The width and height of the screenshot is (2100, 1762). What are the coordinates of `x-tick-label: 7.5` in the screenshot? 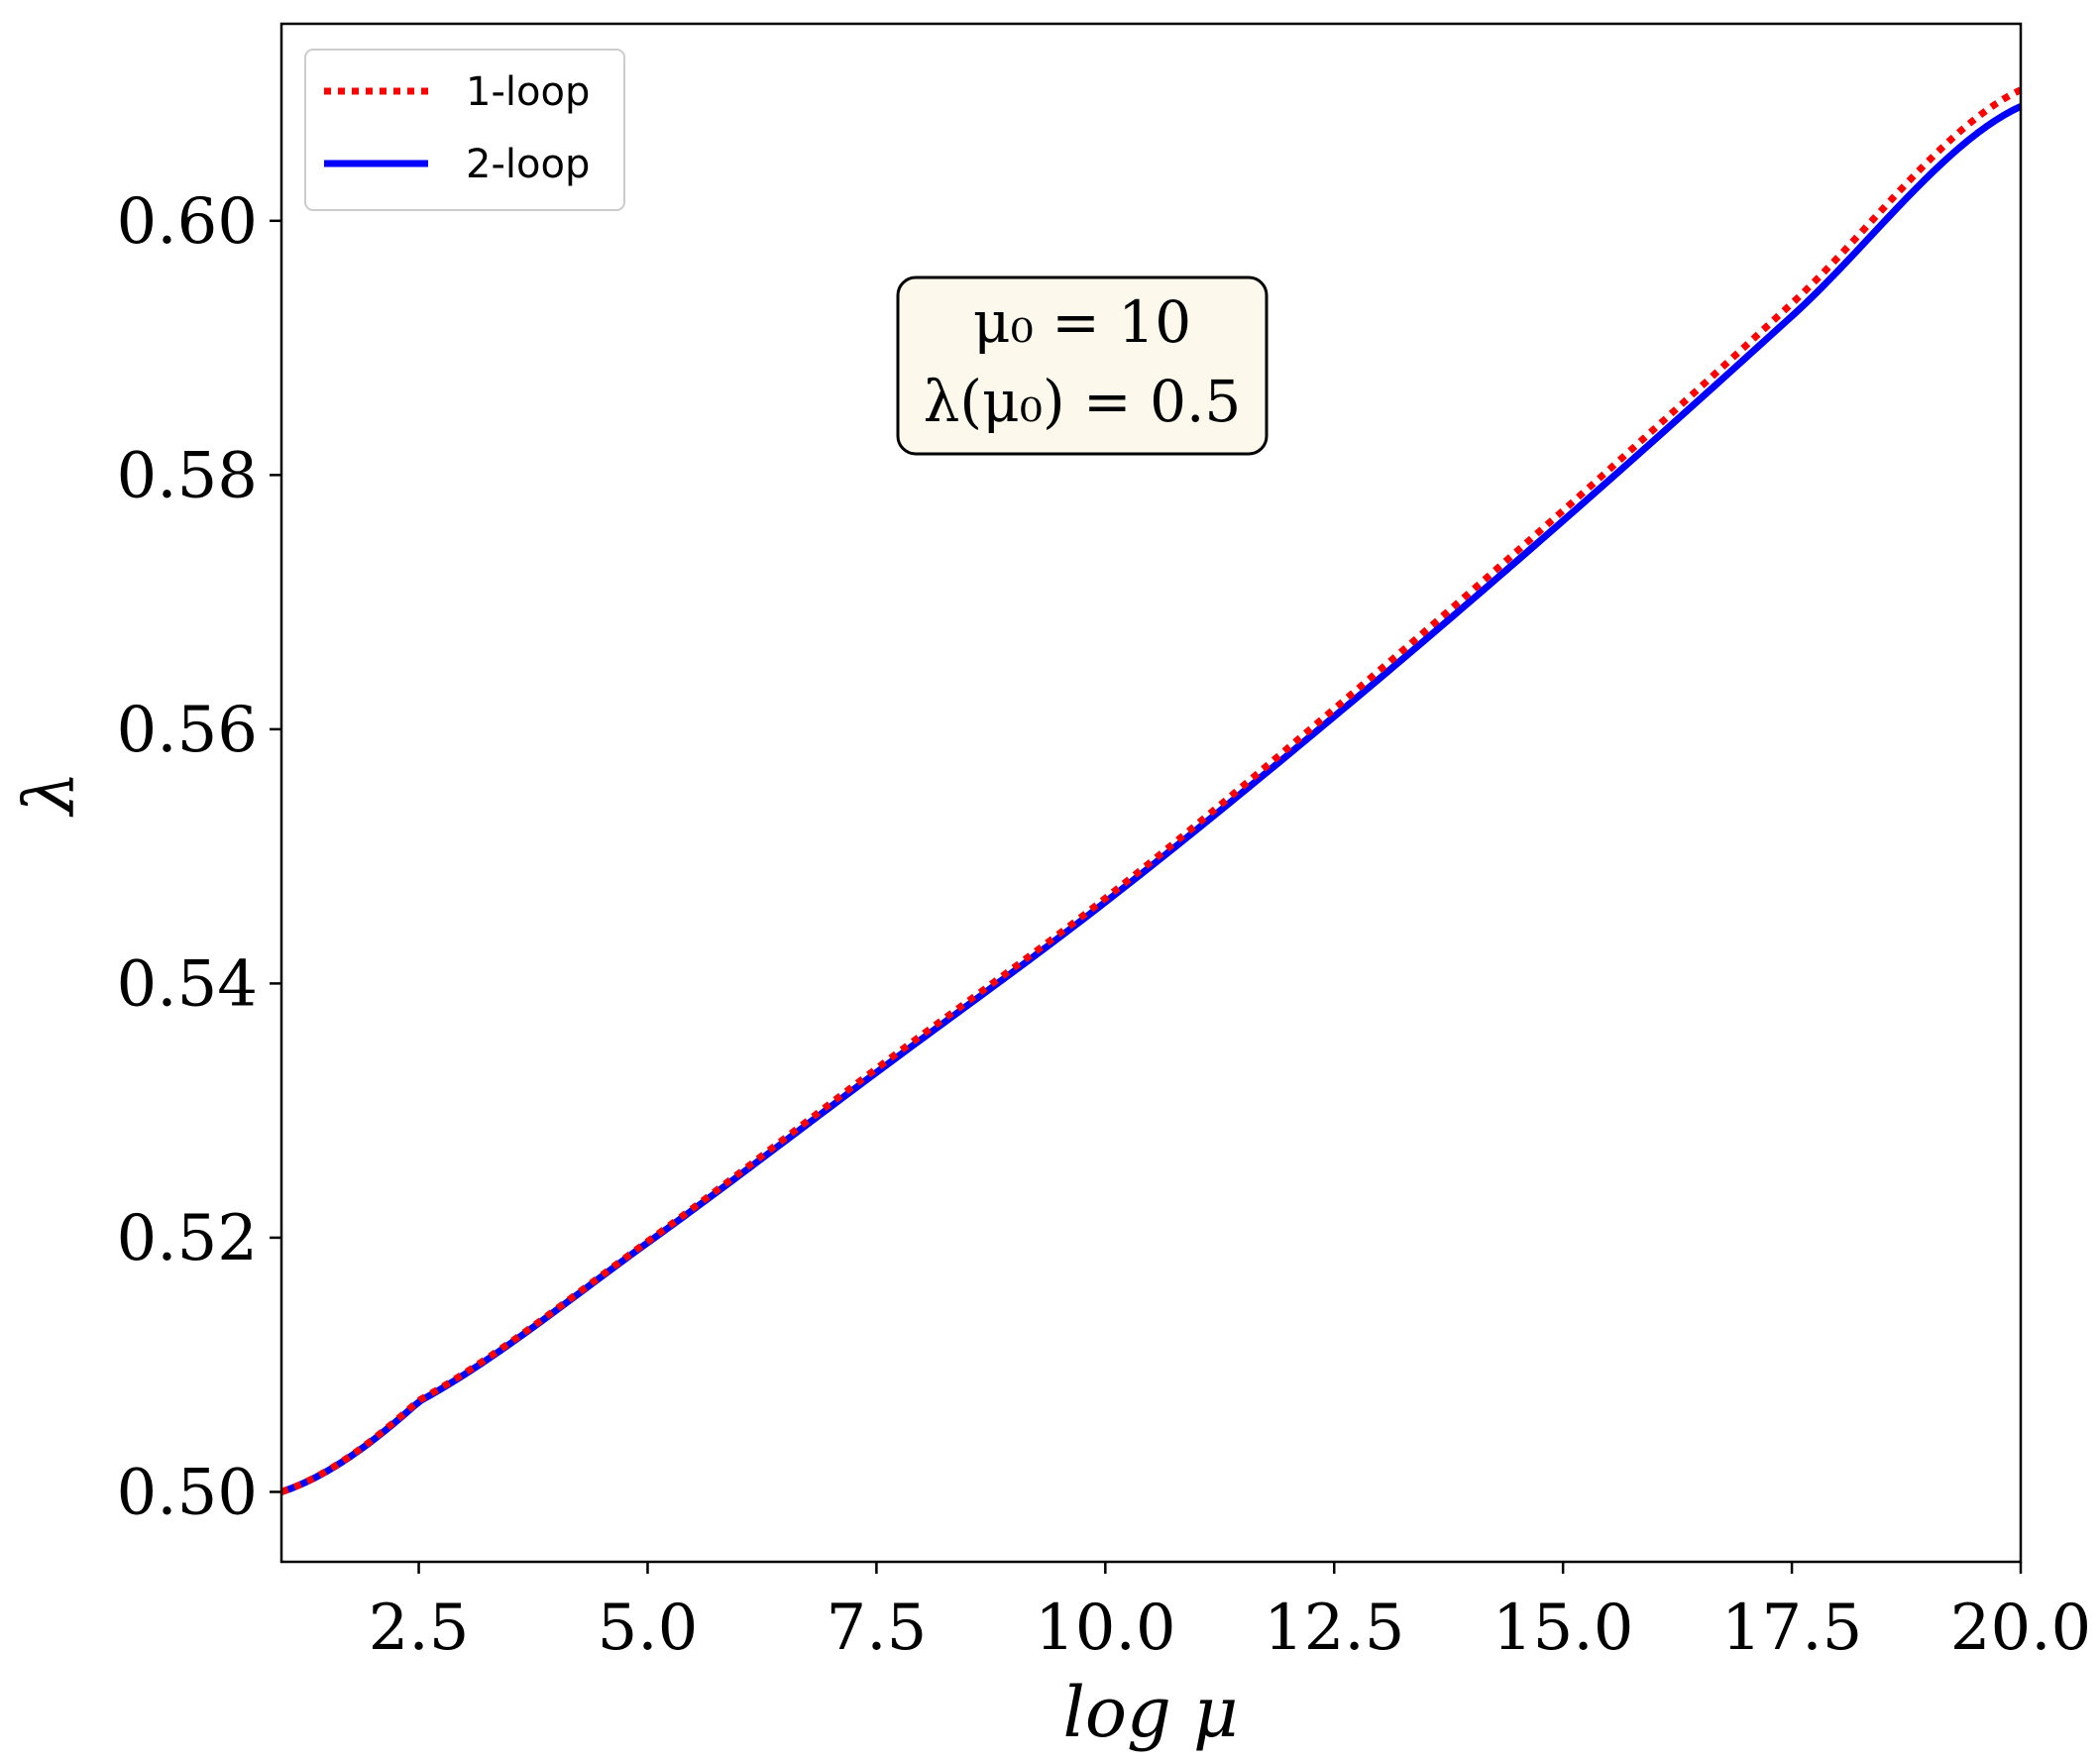 It's located at (877, 1629).